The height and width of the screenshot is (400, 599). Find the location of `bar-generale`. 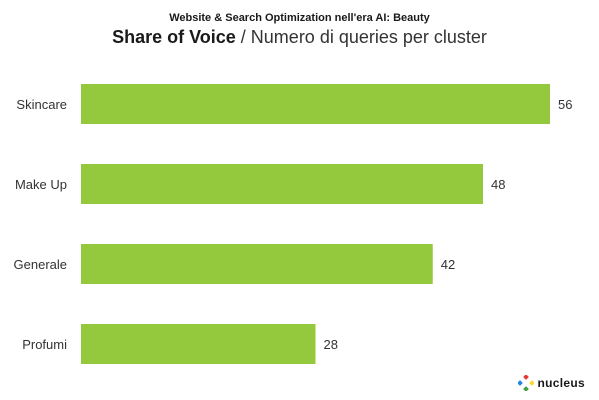

bar-generale is located at coordinates (257, 264).